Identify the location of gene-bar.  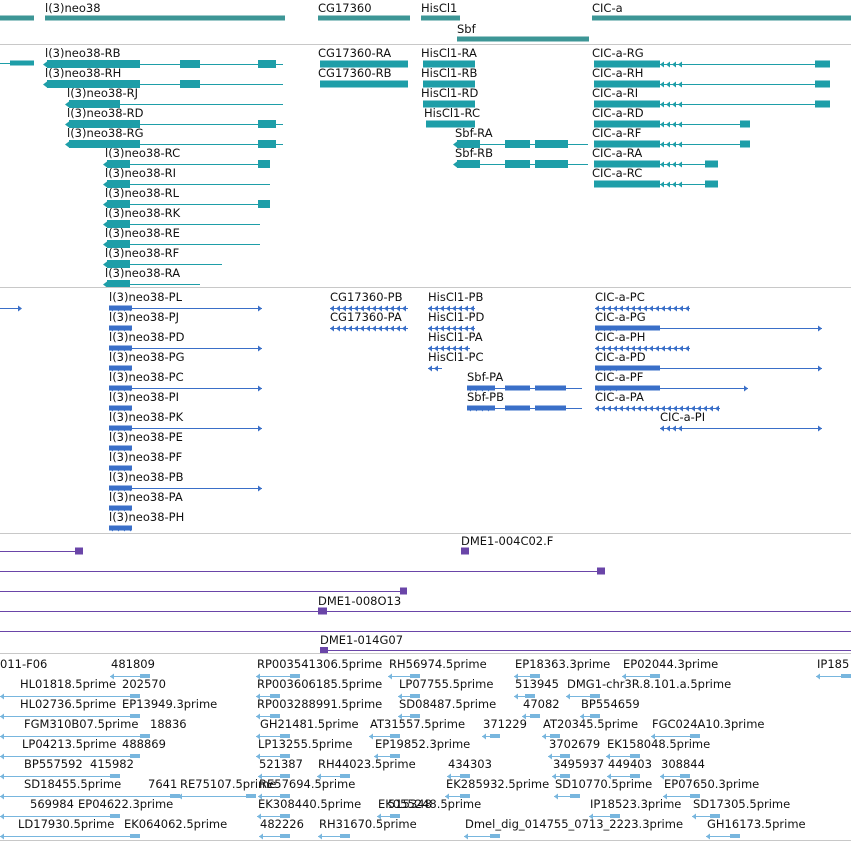
(440, 18).